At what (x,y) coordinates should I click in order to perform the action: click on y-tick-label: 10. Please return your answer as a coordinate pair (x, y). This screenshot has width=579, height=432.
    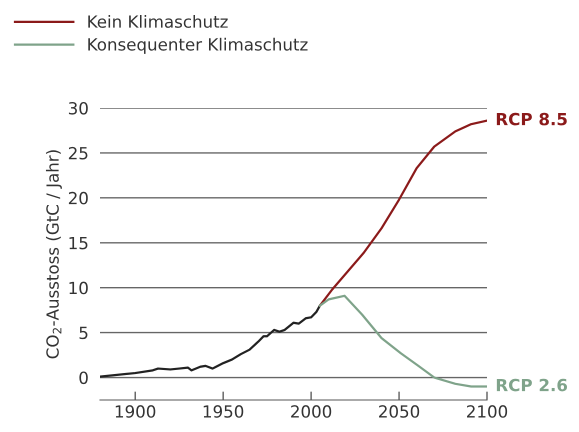
    Looking at the image, I should click on (79, 288).